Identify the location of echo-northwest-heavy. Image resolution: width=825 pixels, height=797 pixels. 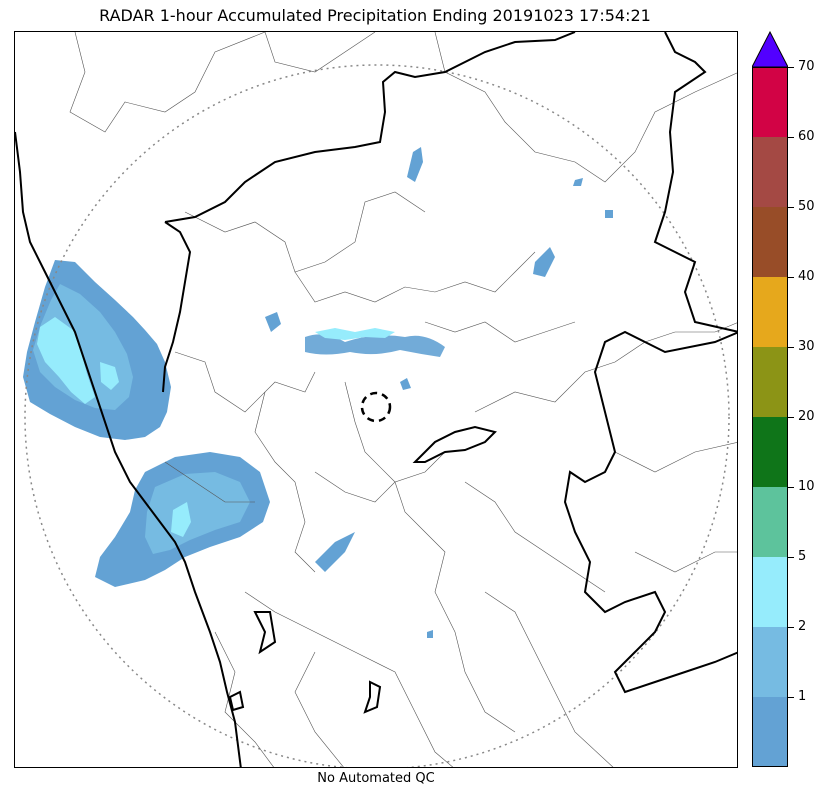
(66, 360).